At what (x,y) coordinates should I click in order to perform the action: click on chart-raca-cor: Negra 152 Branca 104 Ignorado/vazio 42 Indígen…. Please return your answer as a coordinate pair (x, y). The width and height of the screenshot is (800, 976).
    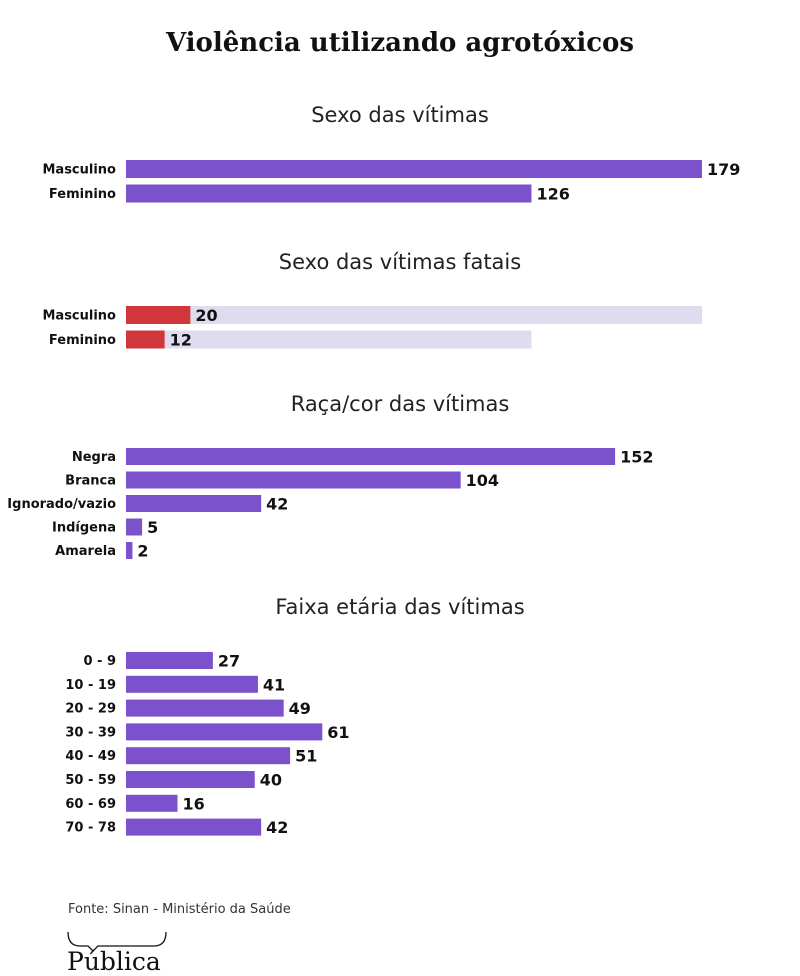
    Looking at the image, I should click on (330, 504).